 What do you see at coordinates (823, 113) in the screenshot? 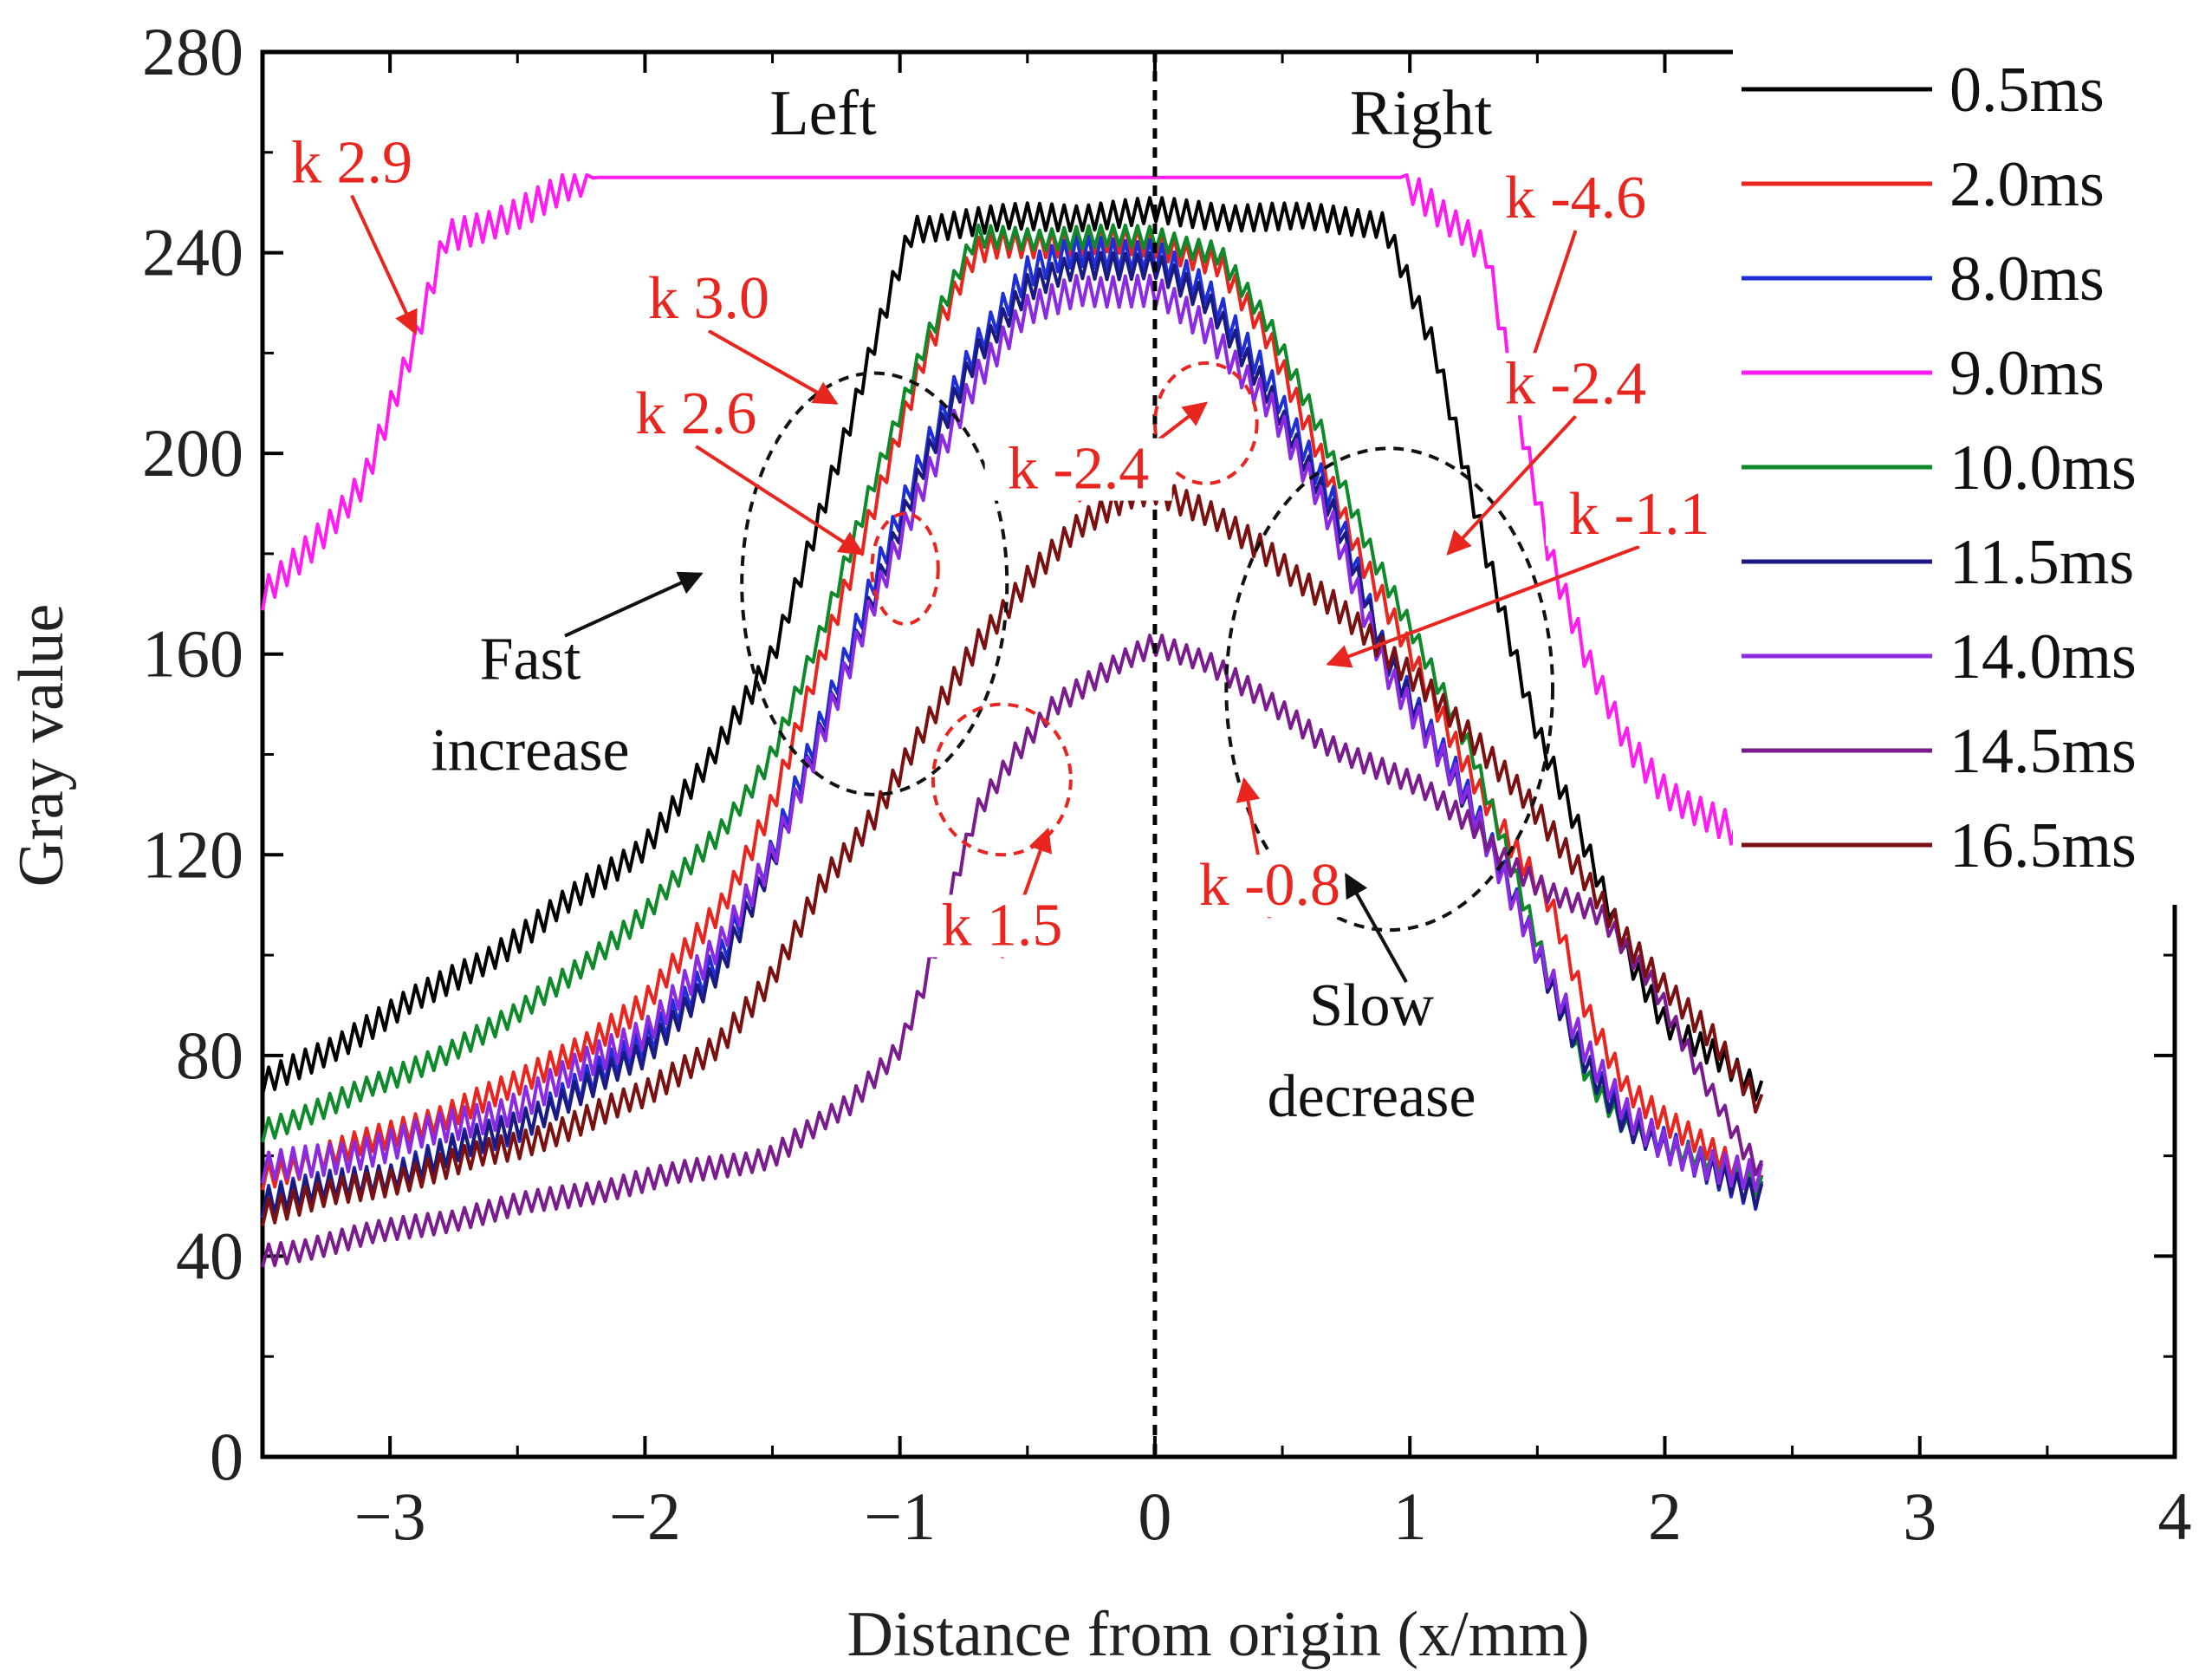
I see `side-label-left: Left` at bounding box center [823, 113].